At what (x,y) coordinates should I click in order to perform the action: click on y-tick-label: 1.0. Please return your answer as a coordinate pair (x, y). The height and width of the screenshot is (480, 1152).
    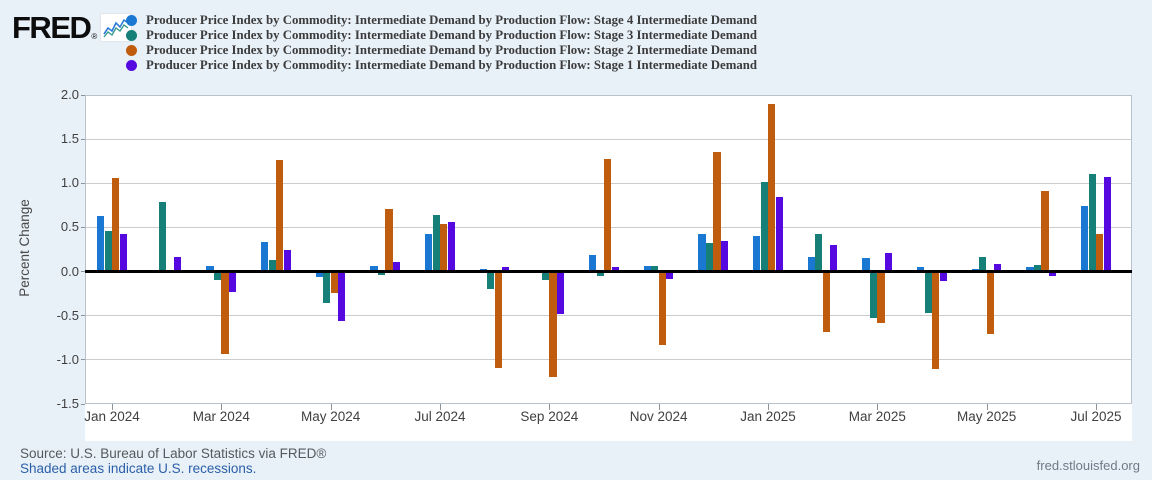
    Looking at the image, I should click on (69, 183).